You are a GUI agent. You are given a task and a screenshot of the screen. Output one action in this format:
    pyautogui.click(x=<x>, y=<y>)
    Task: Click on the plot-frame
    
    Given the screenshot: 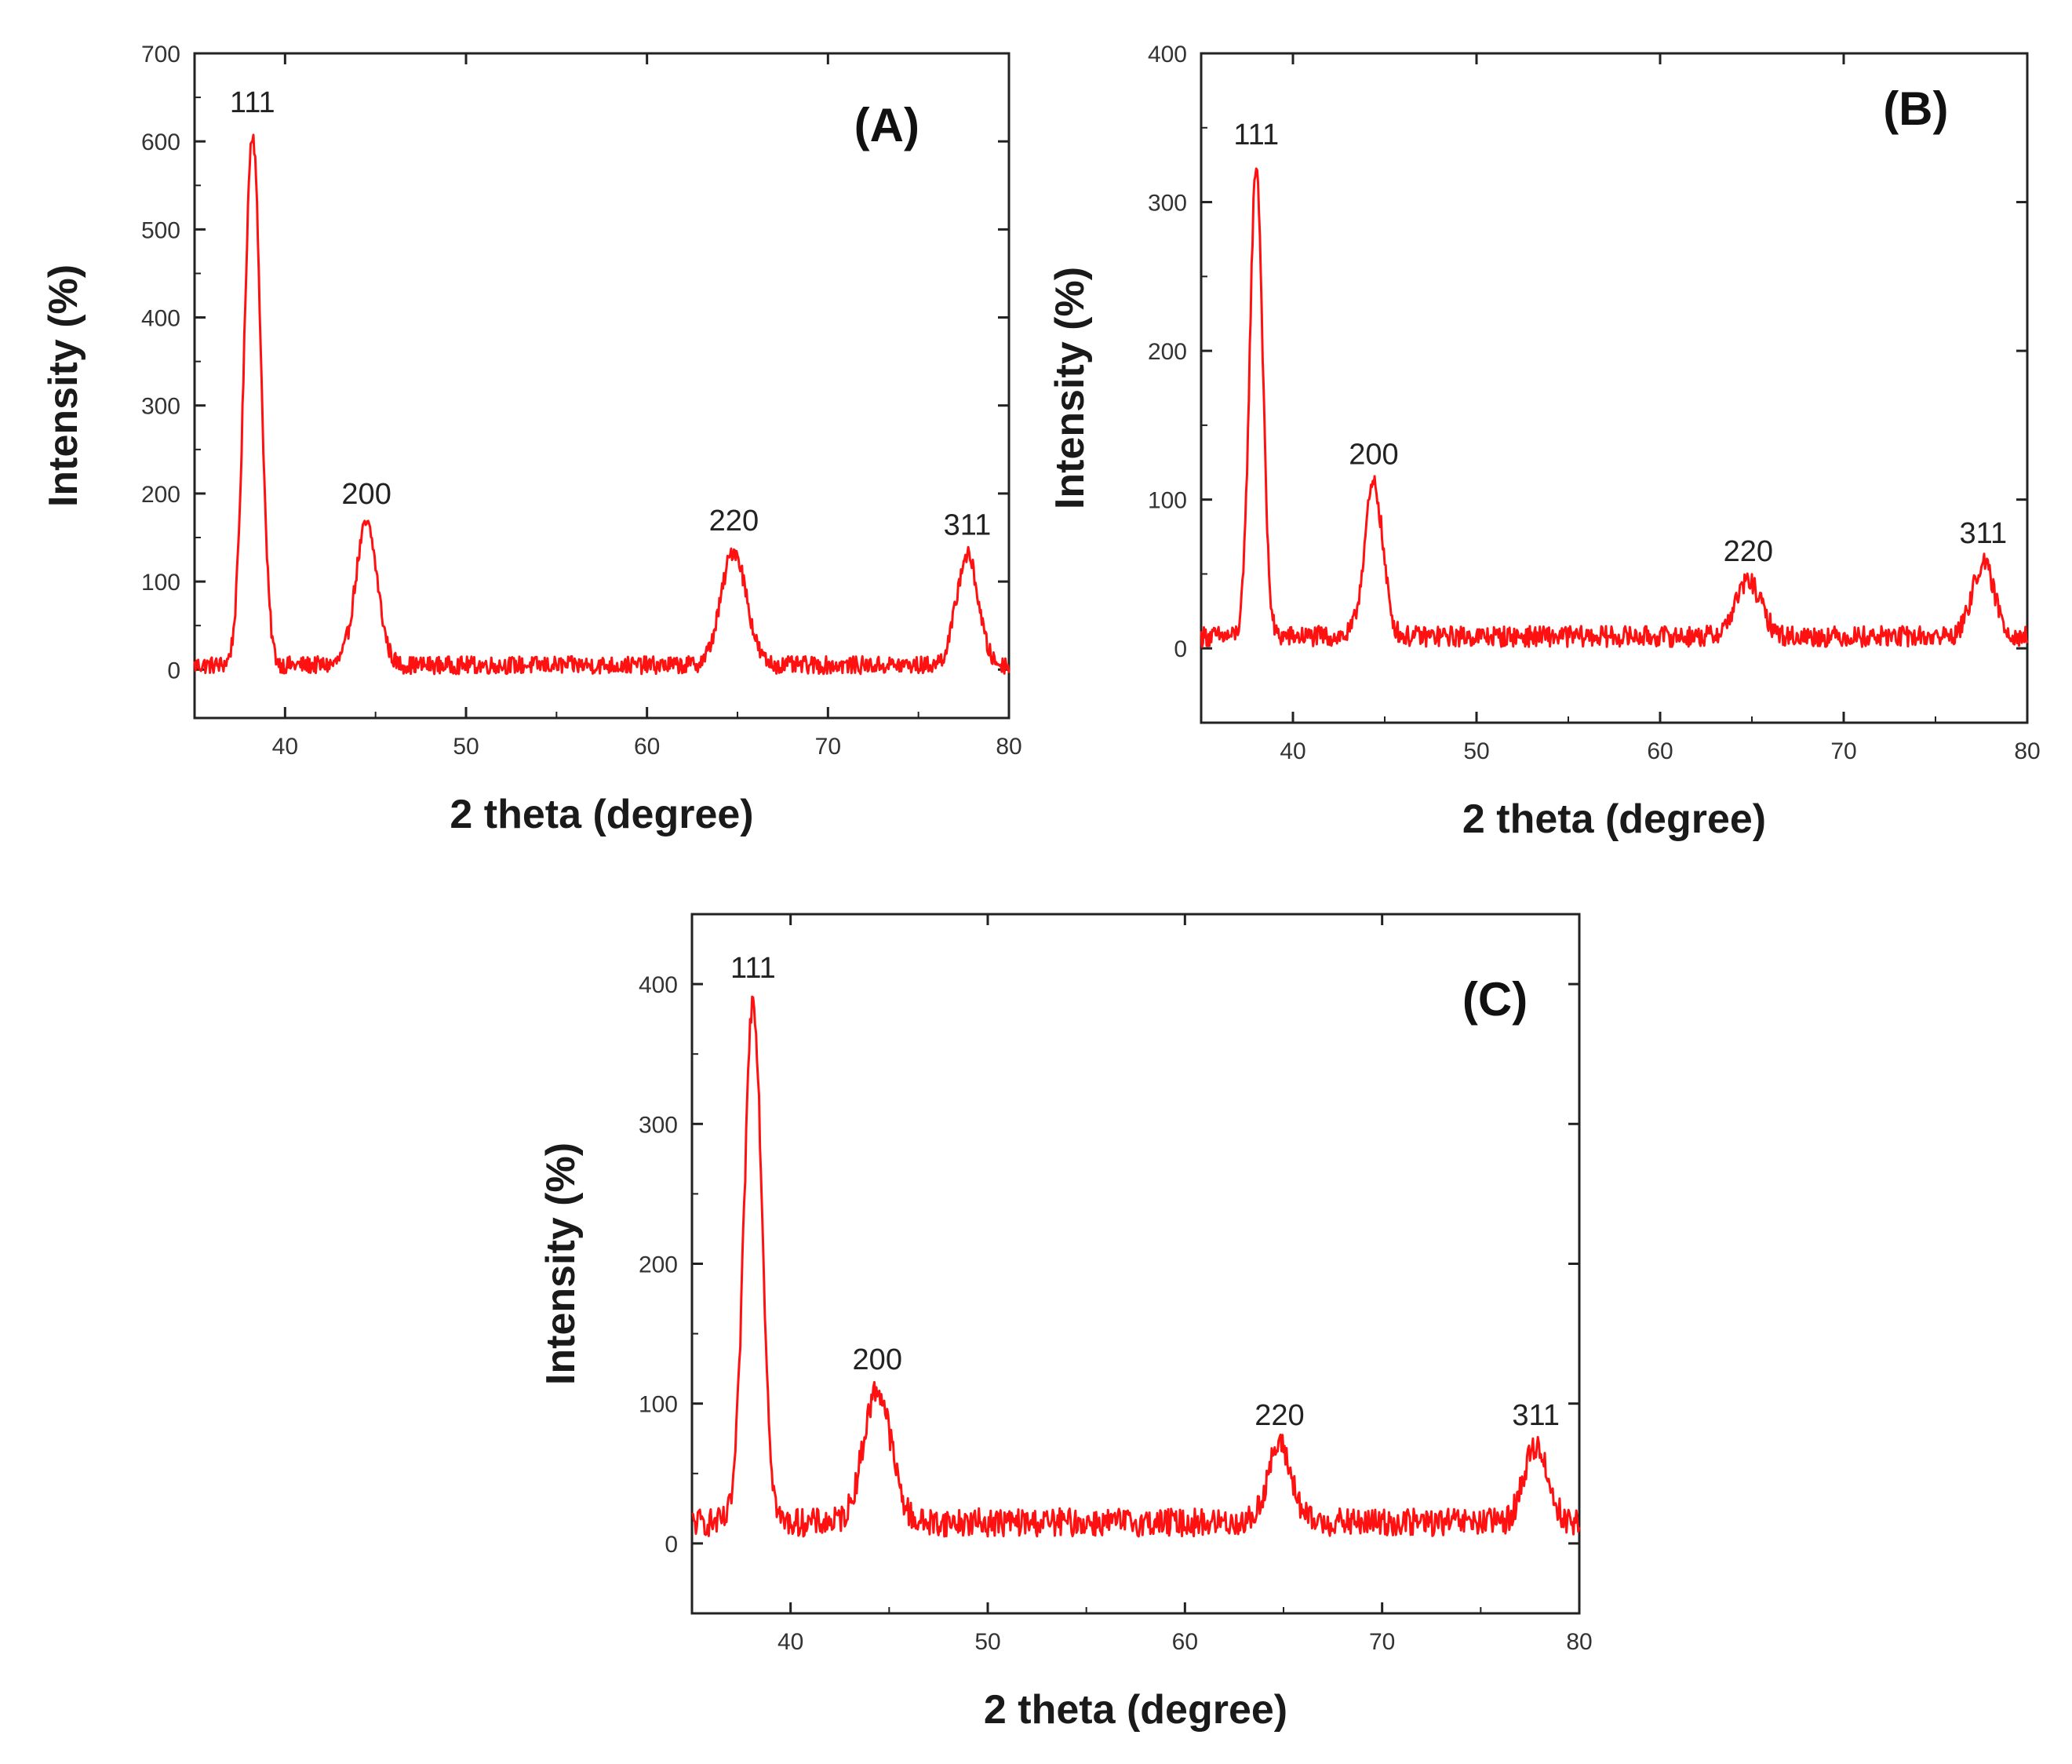 What is the action you would take?
    pyautogui.click(x=602, y=386)
    